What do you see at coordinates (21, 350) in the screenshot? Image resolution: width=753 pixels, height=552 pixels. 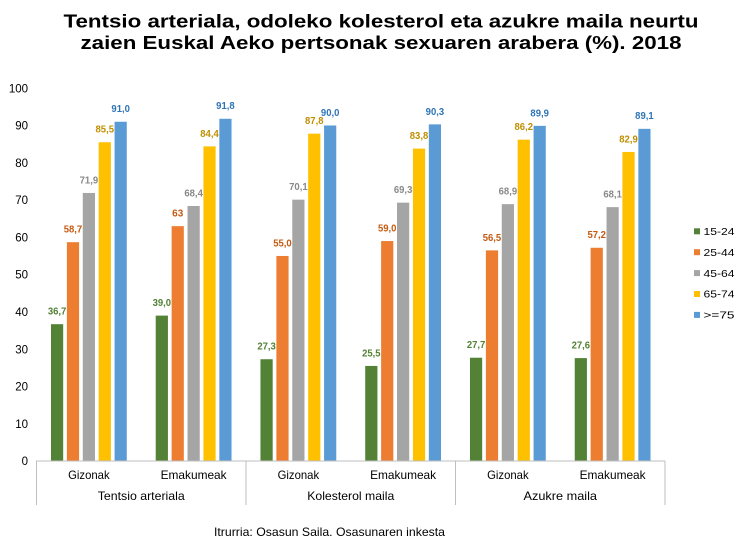 I see `svg-text: 30` at bounding box center [21, 350].